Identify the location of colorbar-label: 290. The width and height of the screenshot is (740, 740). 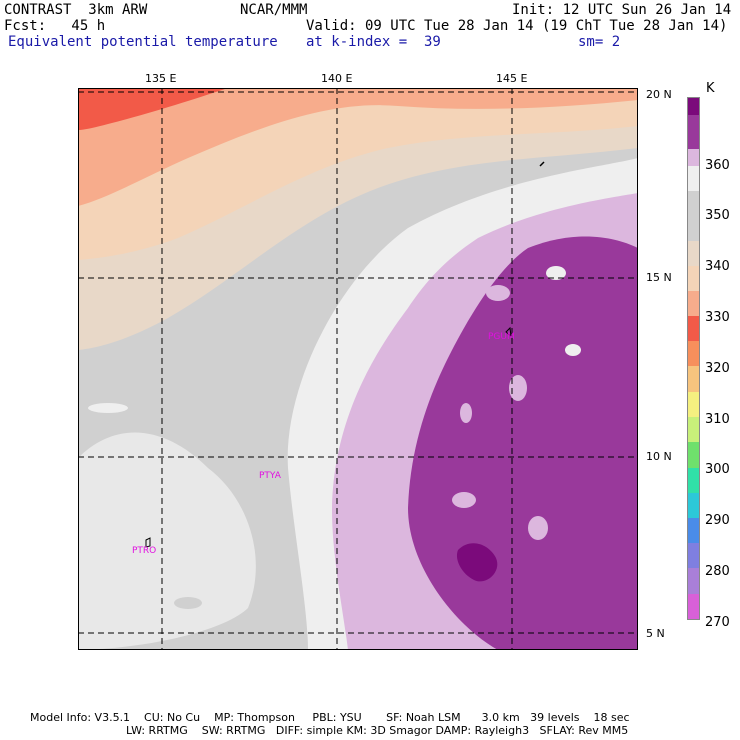
(717, 520).